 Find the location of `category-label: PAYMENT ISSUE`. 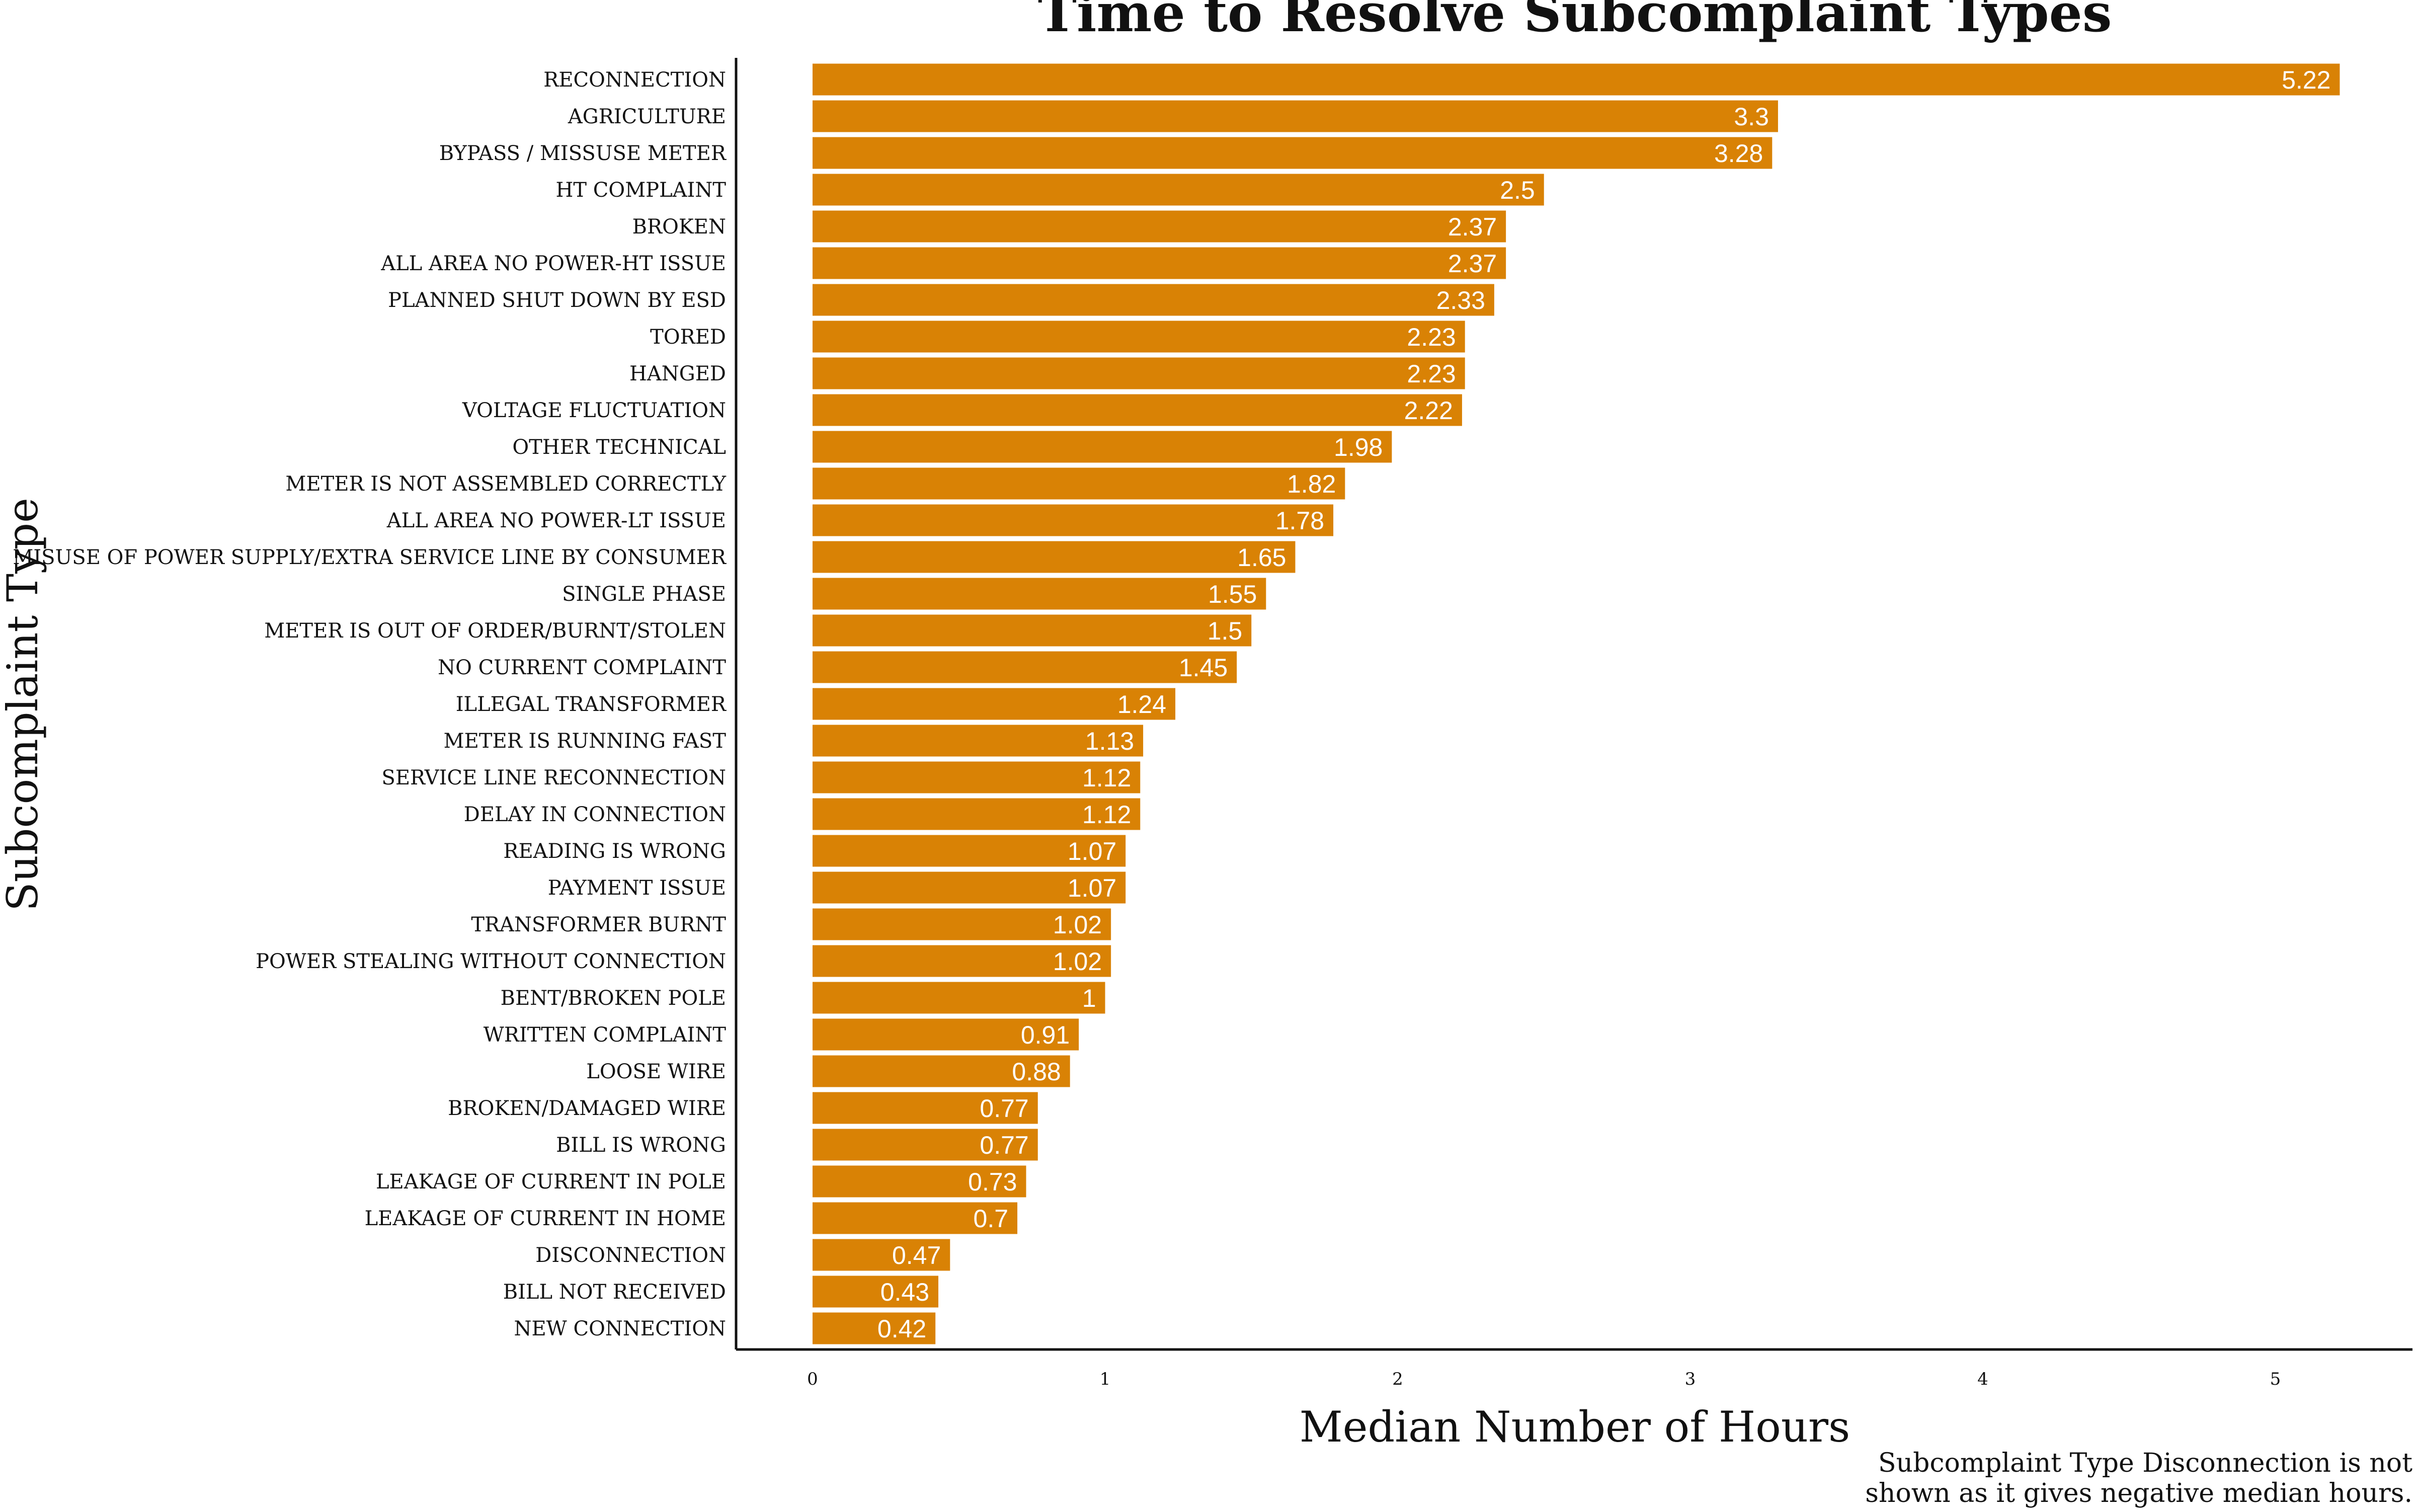

category-label: PAYMENT ISSUE is located at coordinates (637, 888).